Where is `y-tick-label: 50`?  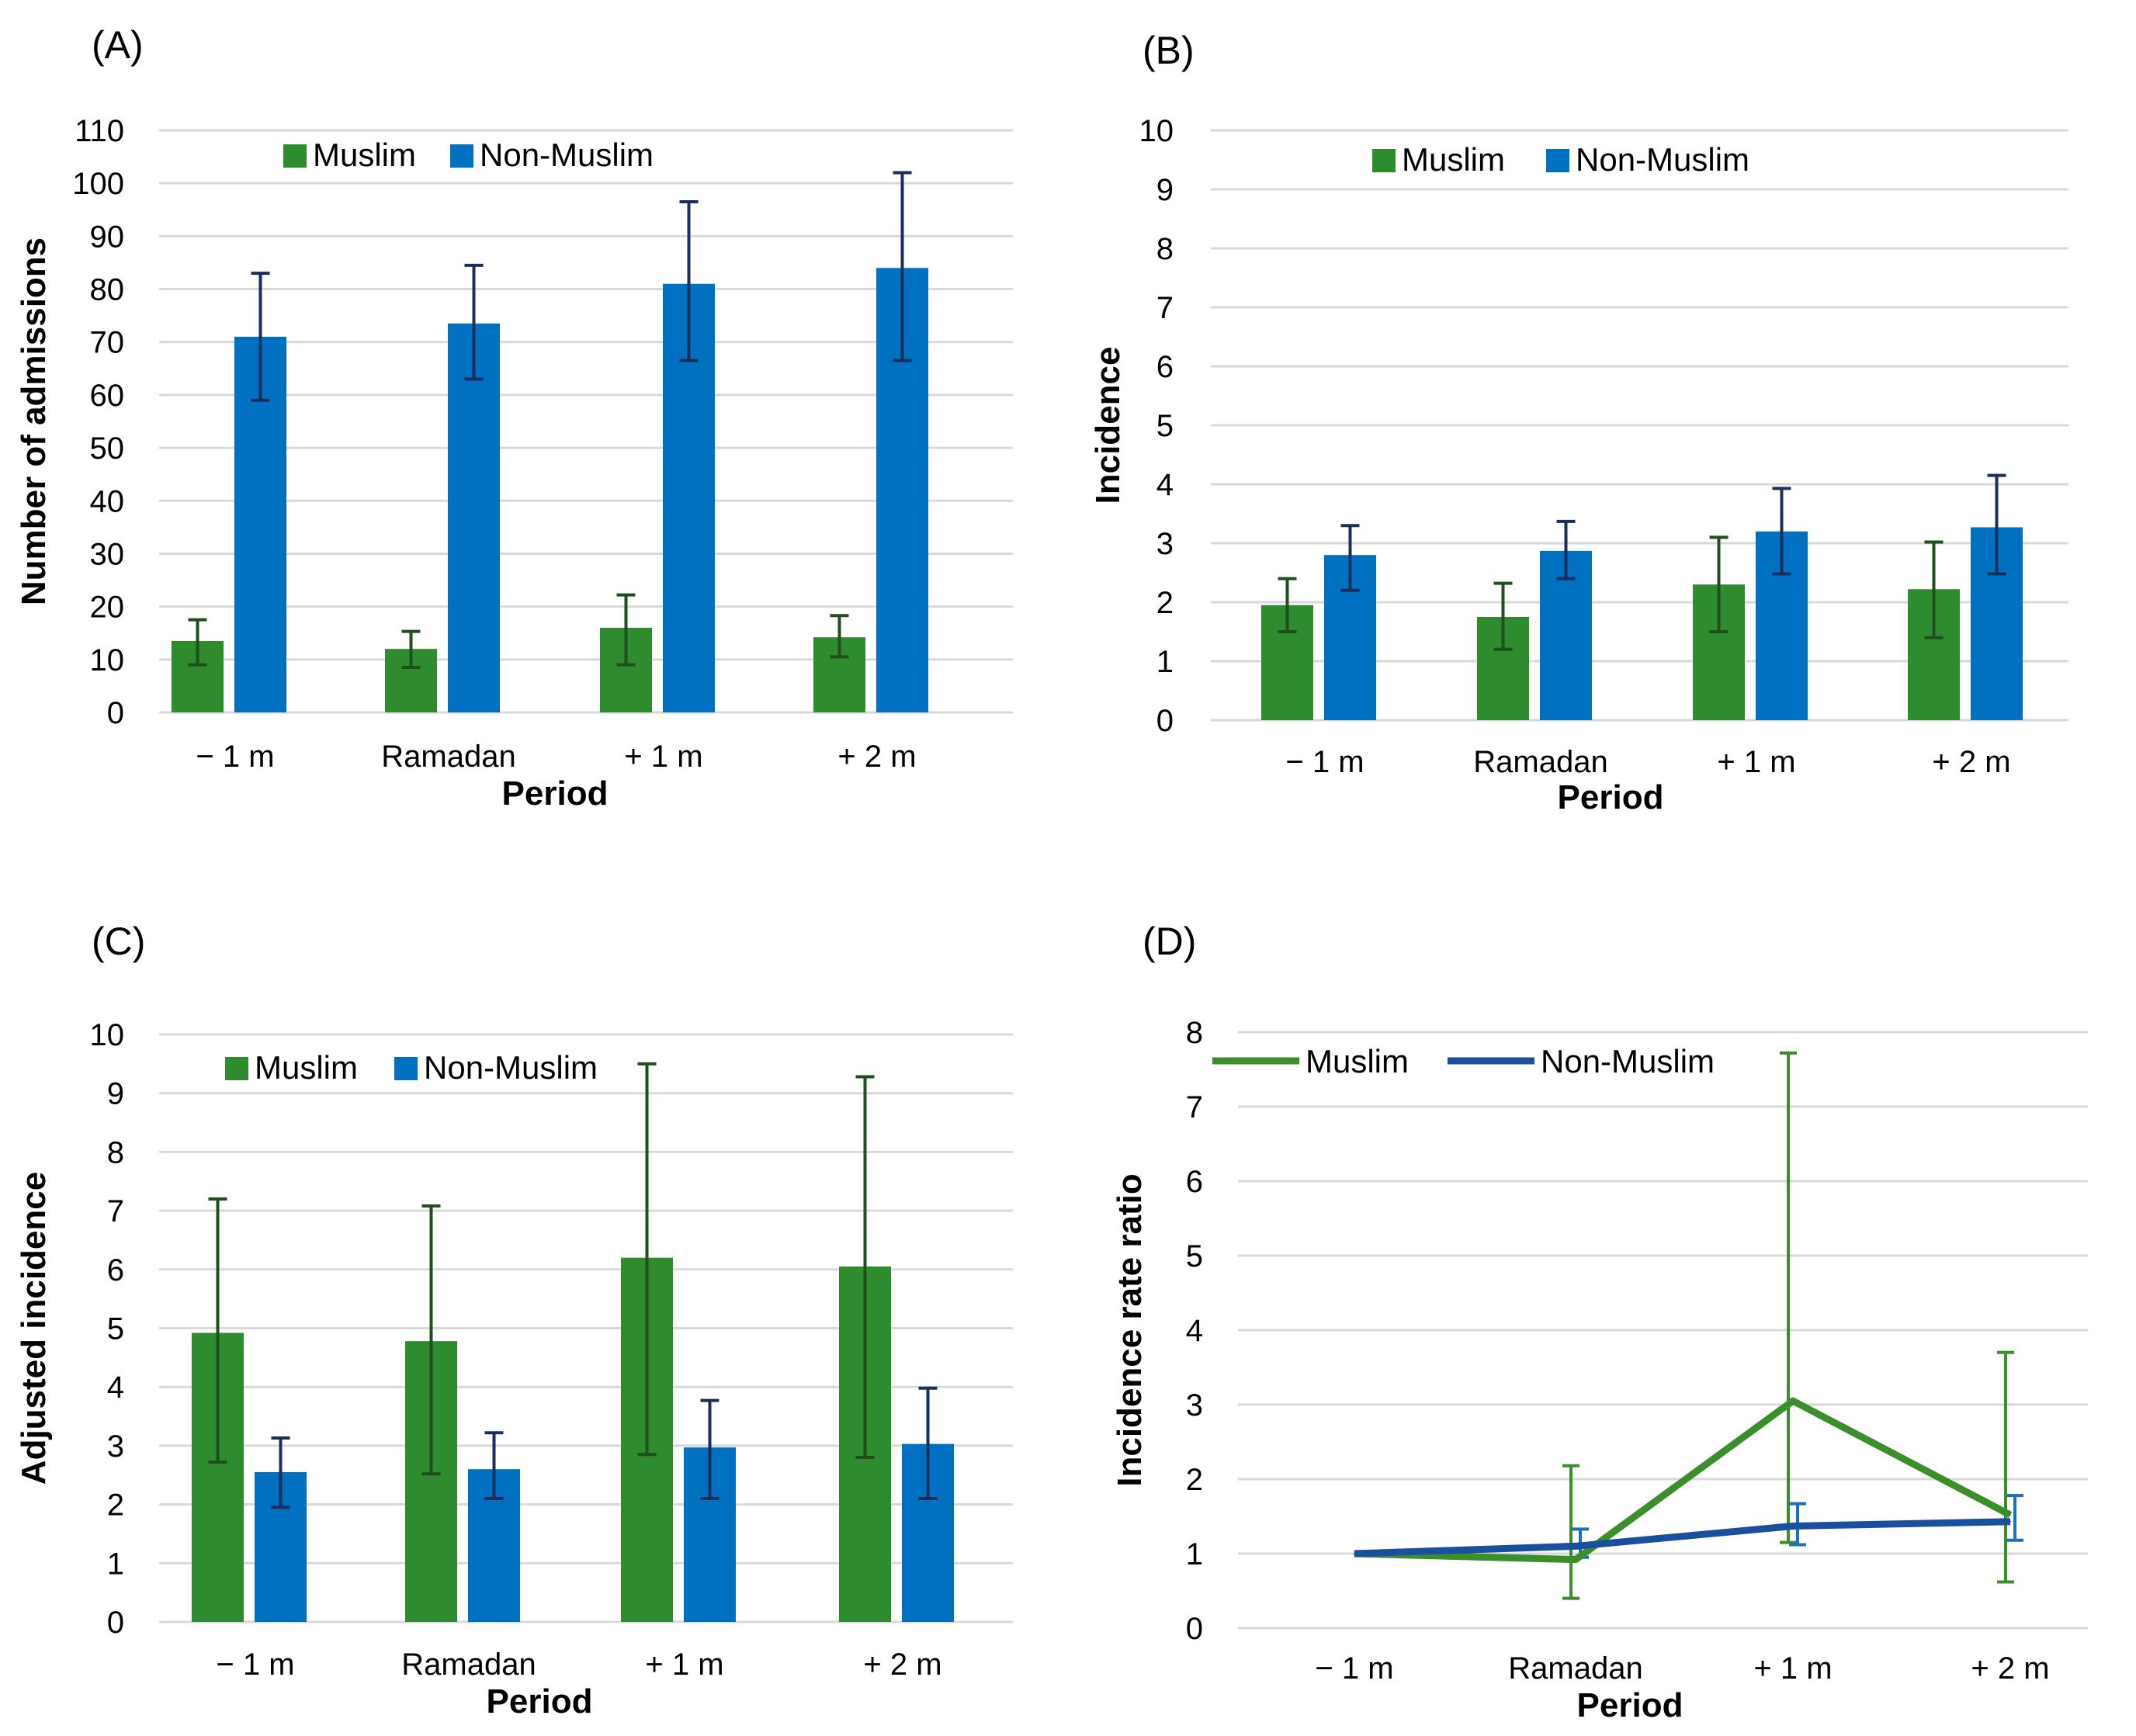 y-tick-label: 50 is located at coordinates (107, 448).